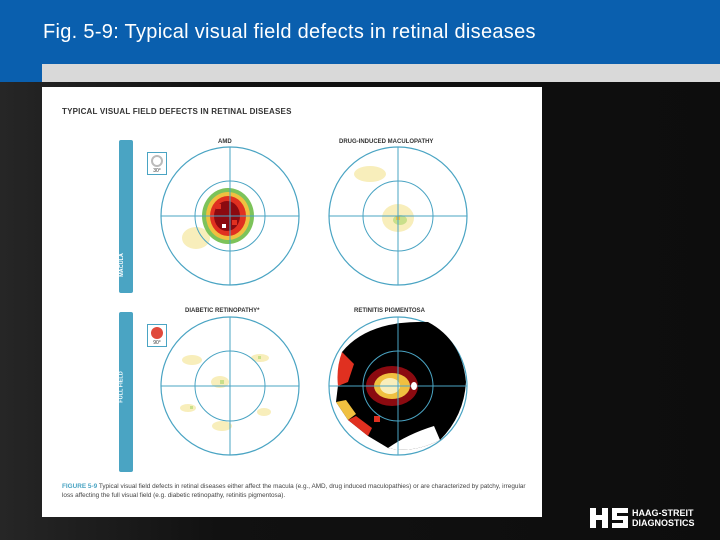 This screenshot has width=720, height=540. Describe the element at coordinates (157, 343) in the screenshot. I see `badge-degree-full-field: 90°` at that location.